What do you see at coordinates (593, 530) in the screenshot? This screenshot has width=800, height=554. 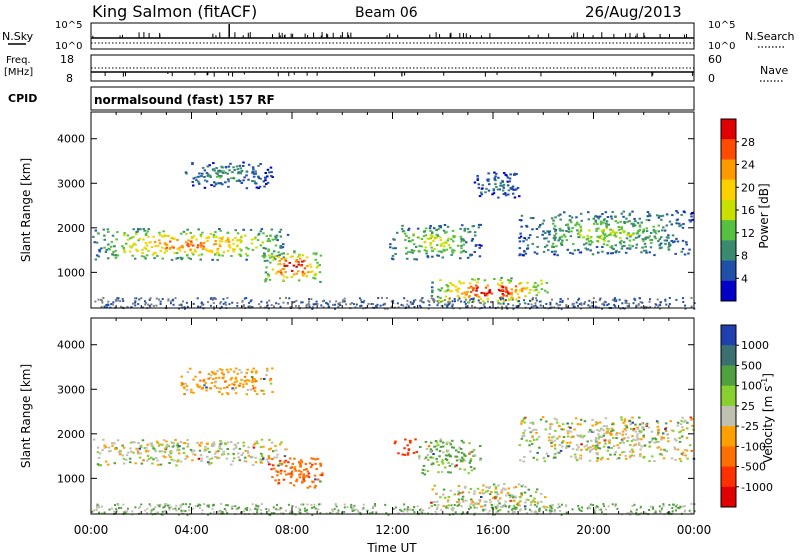 I see `time-tick-label: 20:00` at bounding box center [593, 530].